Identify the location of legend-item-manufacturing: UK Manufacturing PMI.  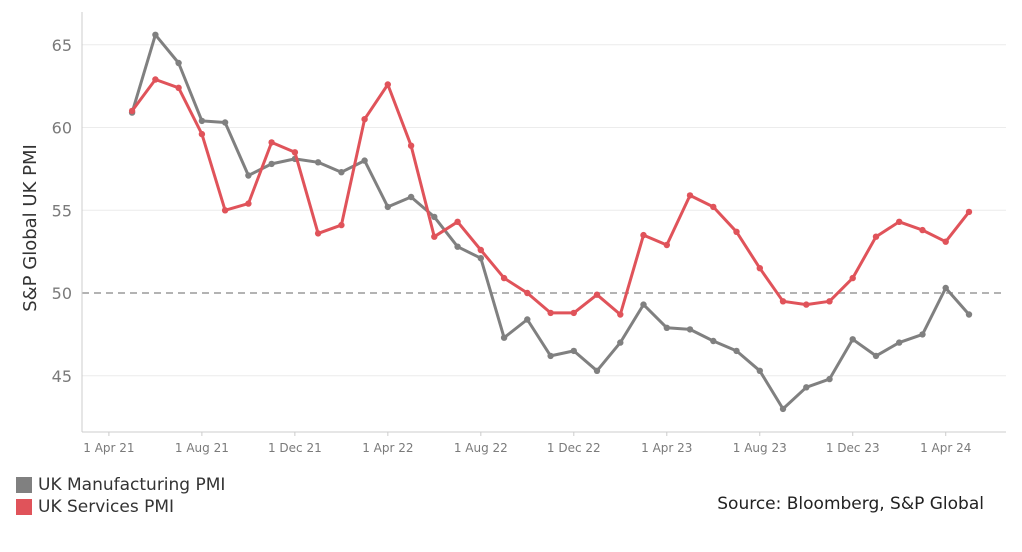
(120, 485).